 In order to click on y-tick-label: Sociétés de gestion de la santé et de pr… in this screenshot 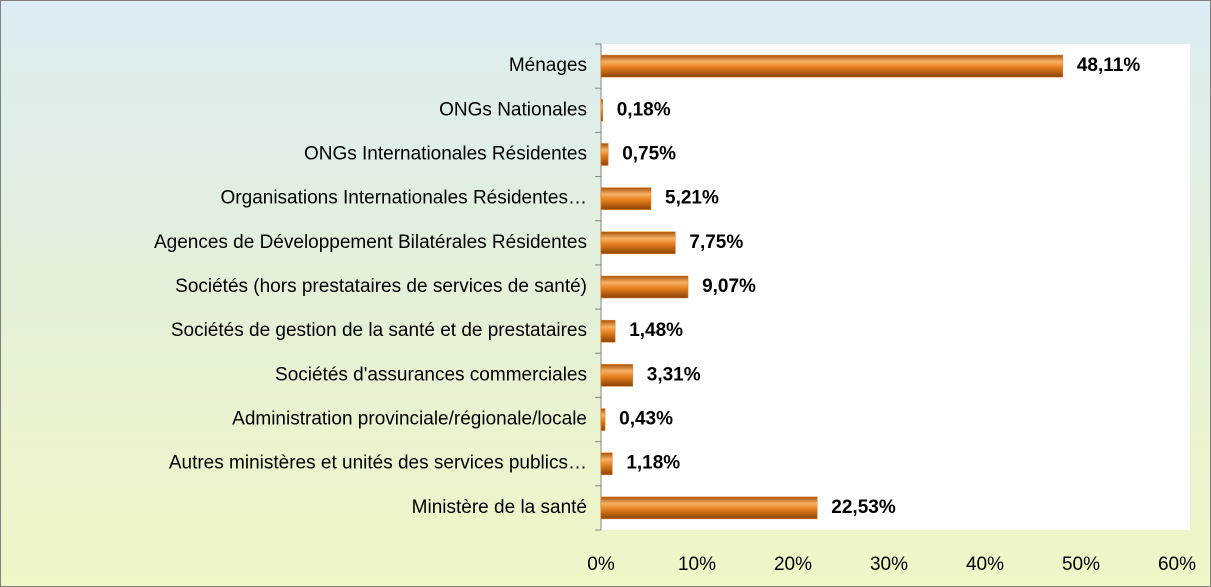, I will do `click(379, 330)`.